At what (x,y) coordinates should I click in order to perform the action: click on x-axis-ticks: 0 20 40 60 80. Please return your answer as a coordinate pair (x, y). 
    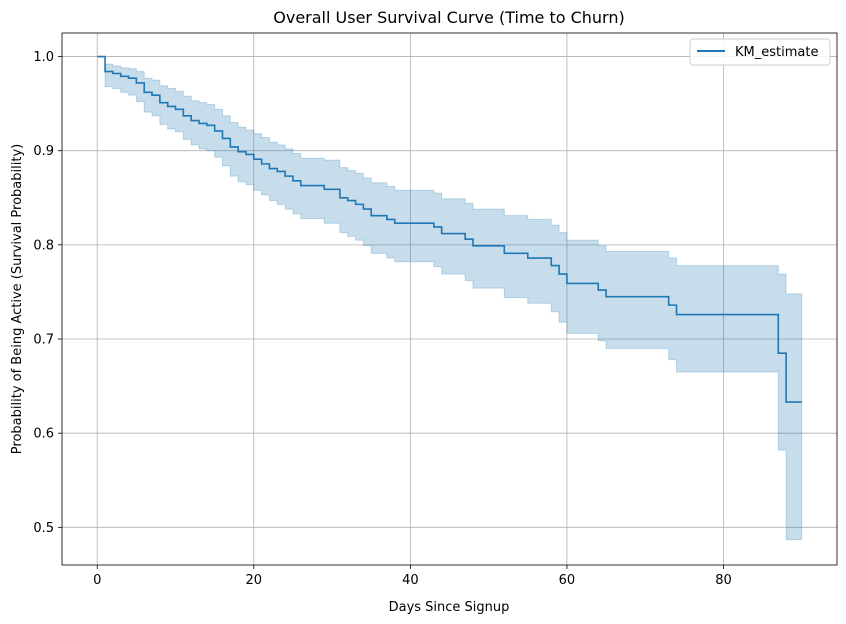
    Looking at the image, I should click on (412, 576).